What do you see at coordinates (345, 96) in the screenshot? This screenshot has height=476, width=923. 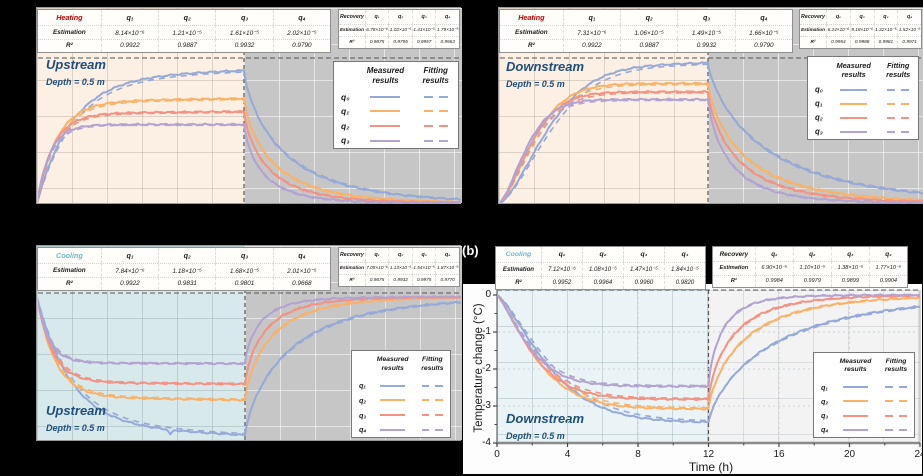 I see `legend-entry-label: q₀` at bounding box center [345, 96].